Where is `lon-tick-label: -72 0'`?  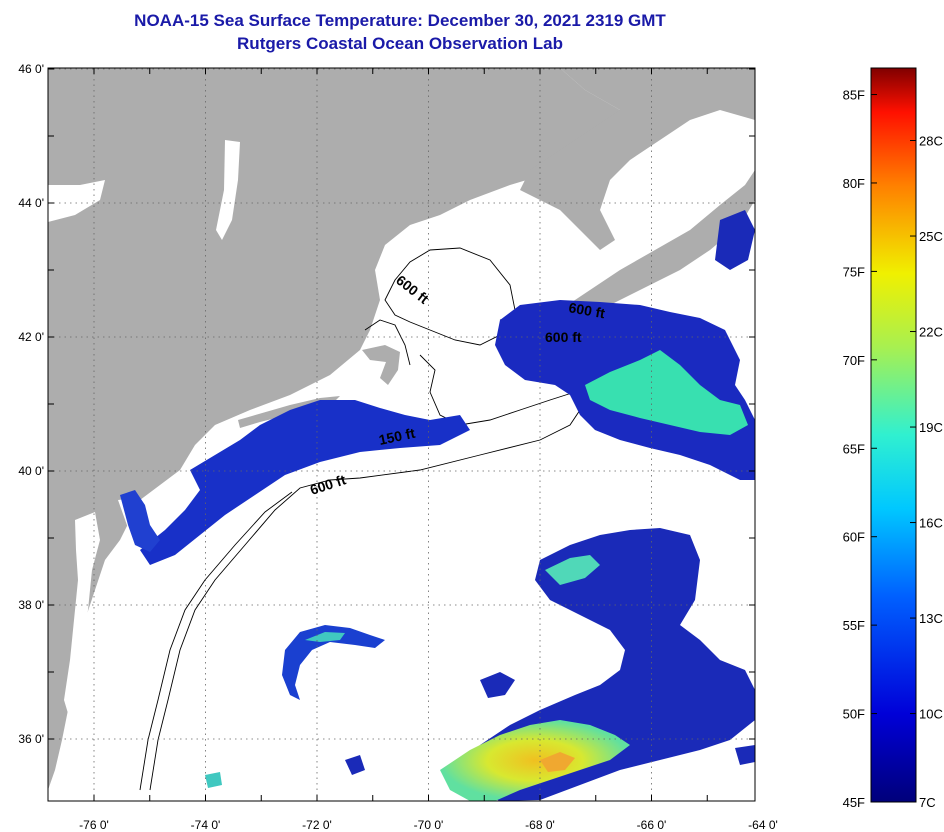
lon-tick-label: -72 0' is located at coordinates (317, 825).